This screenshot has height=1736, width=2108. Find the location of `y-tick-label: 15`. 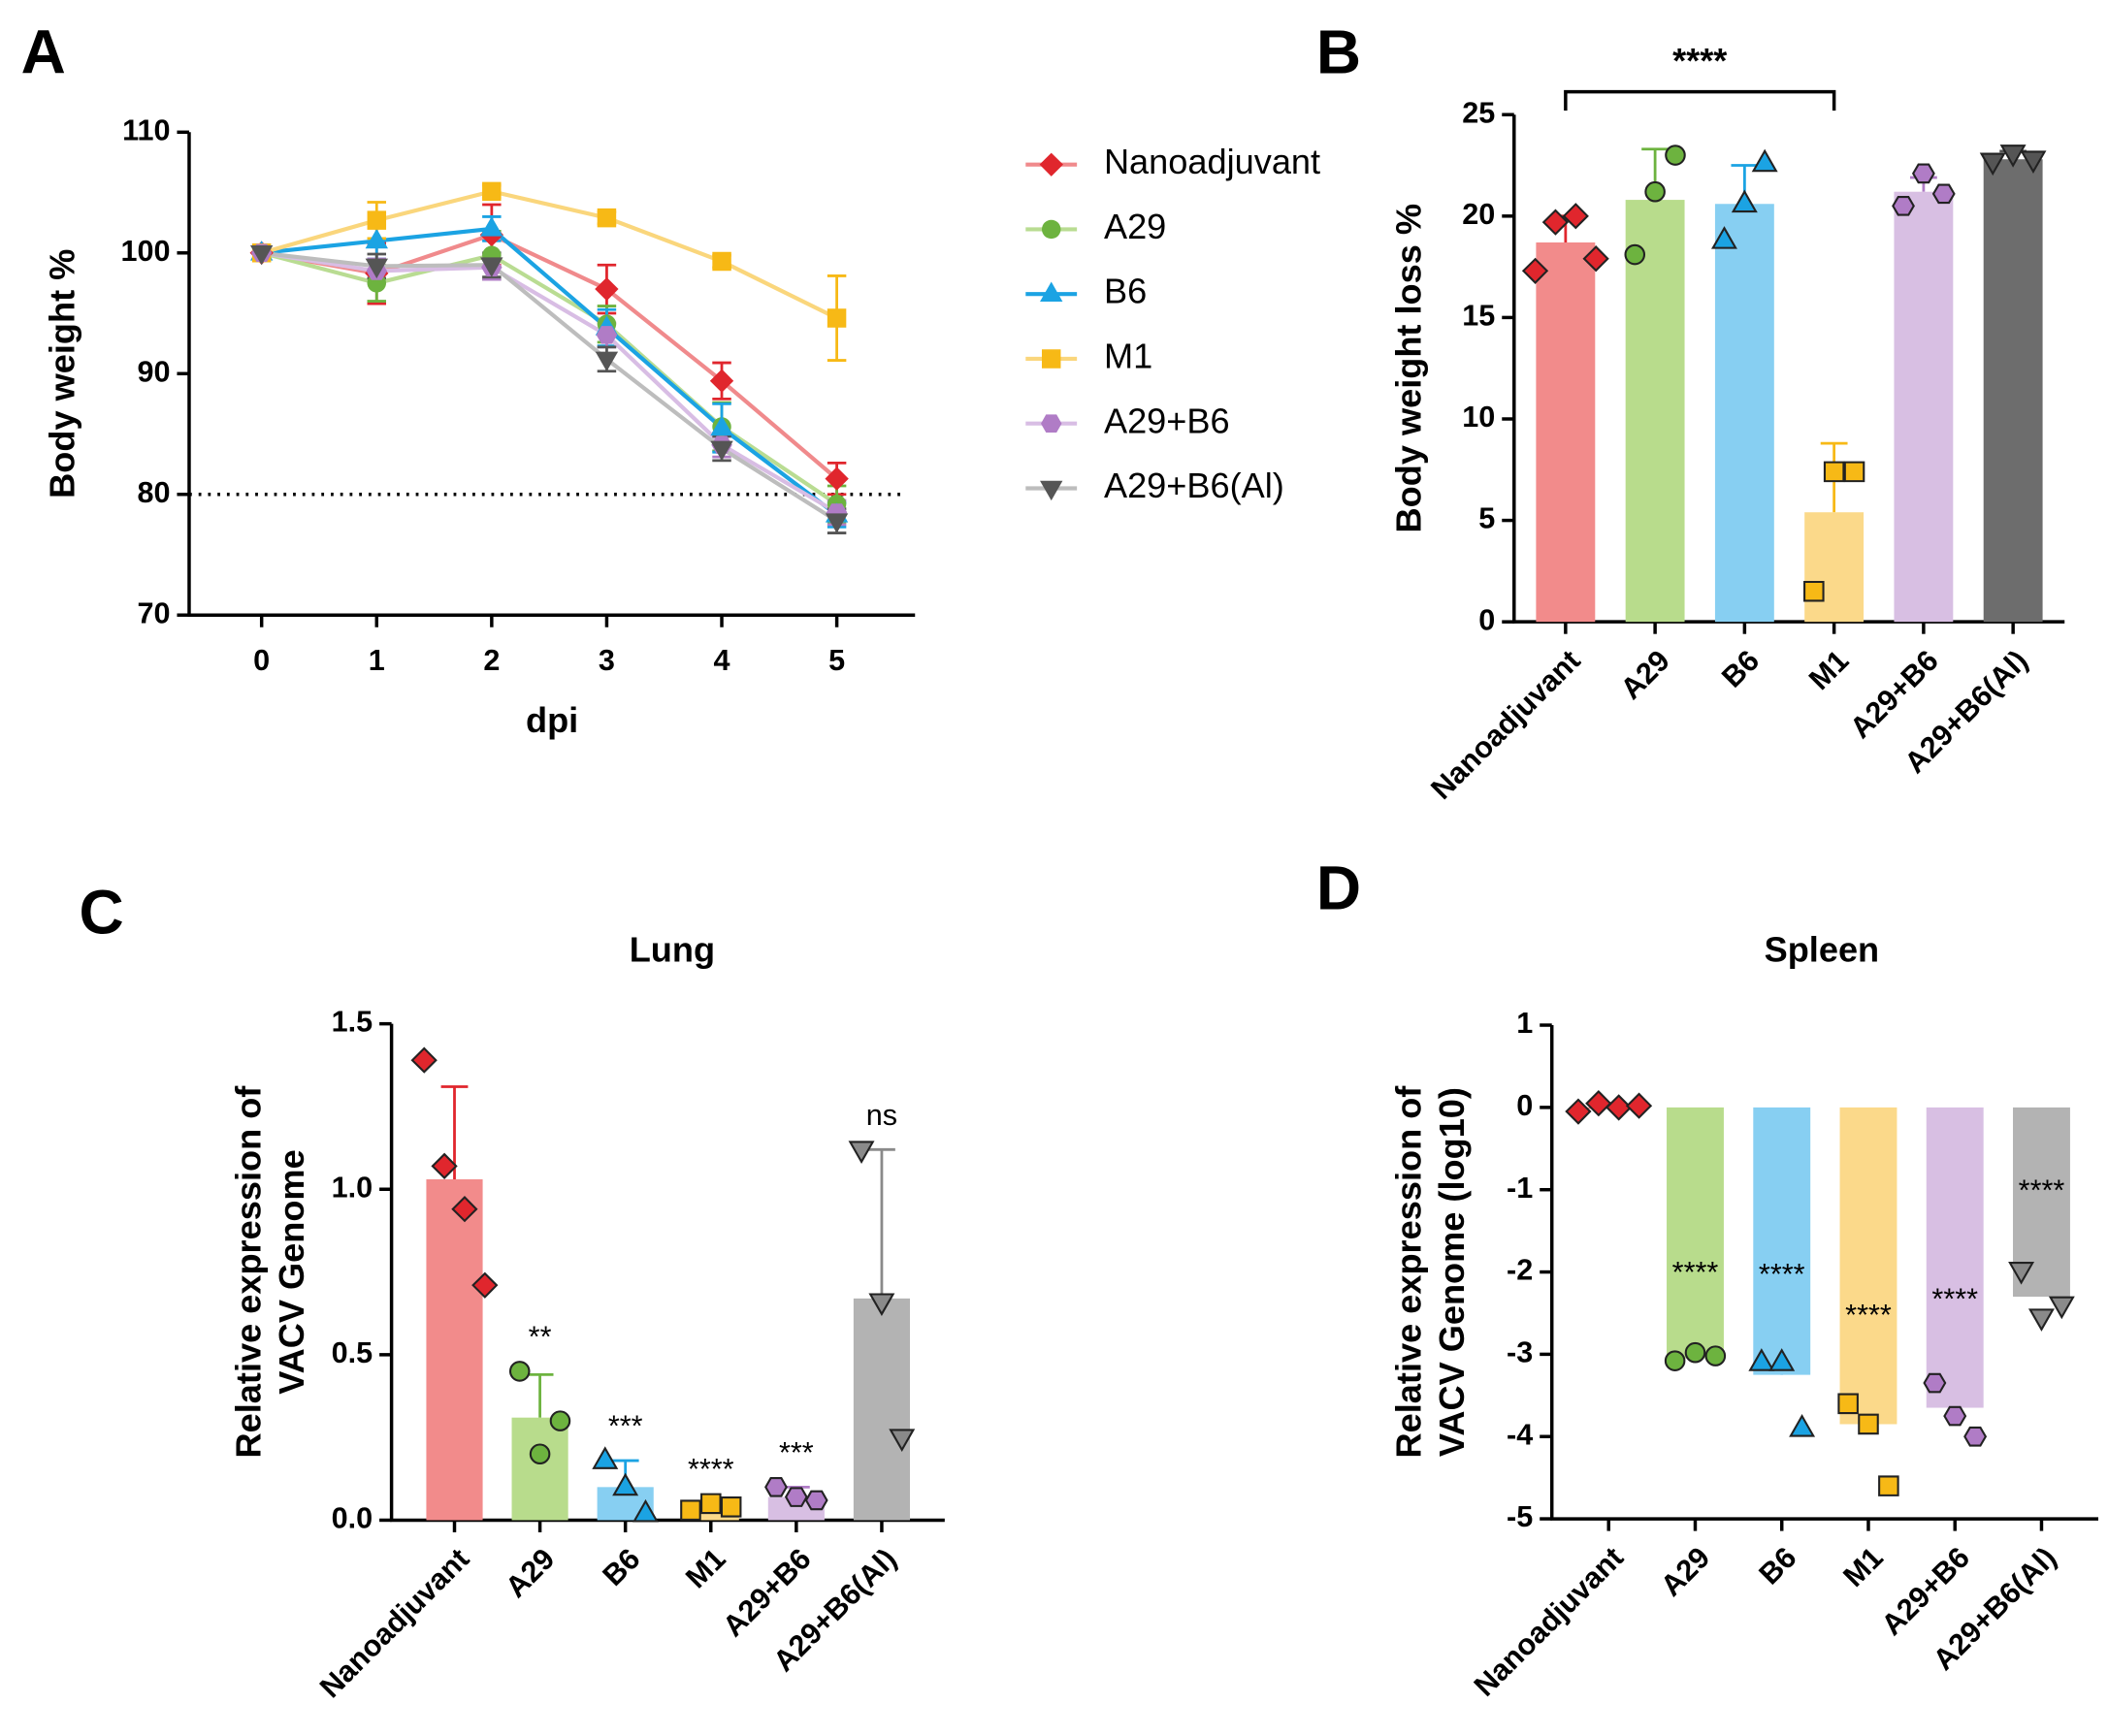

y-tick-label: 15 is located at coordinates (1478, 315).